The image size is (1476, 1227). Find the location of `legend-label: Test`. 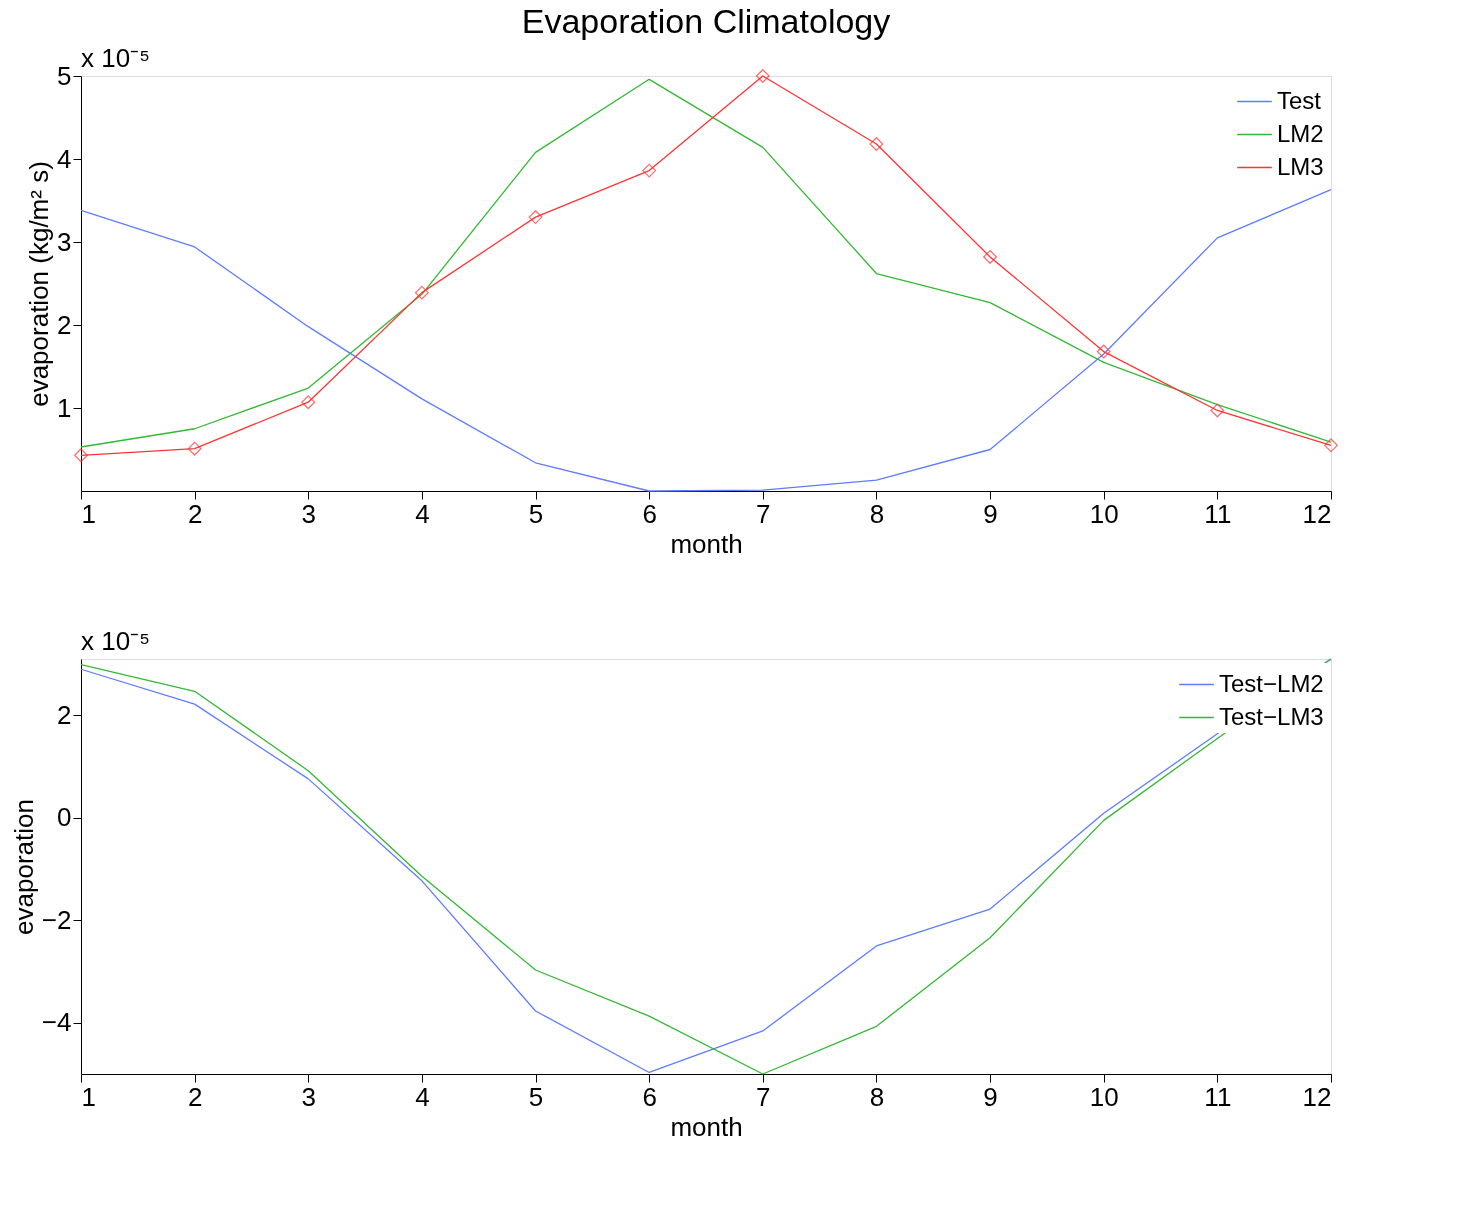

legend-label: Test is located at coordinates (1299, 100).